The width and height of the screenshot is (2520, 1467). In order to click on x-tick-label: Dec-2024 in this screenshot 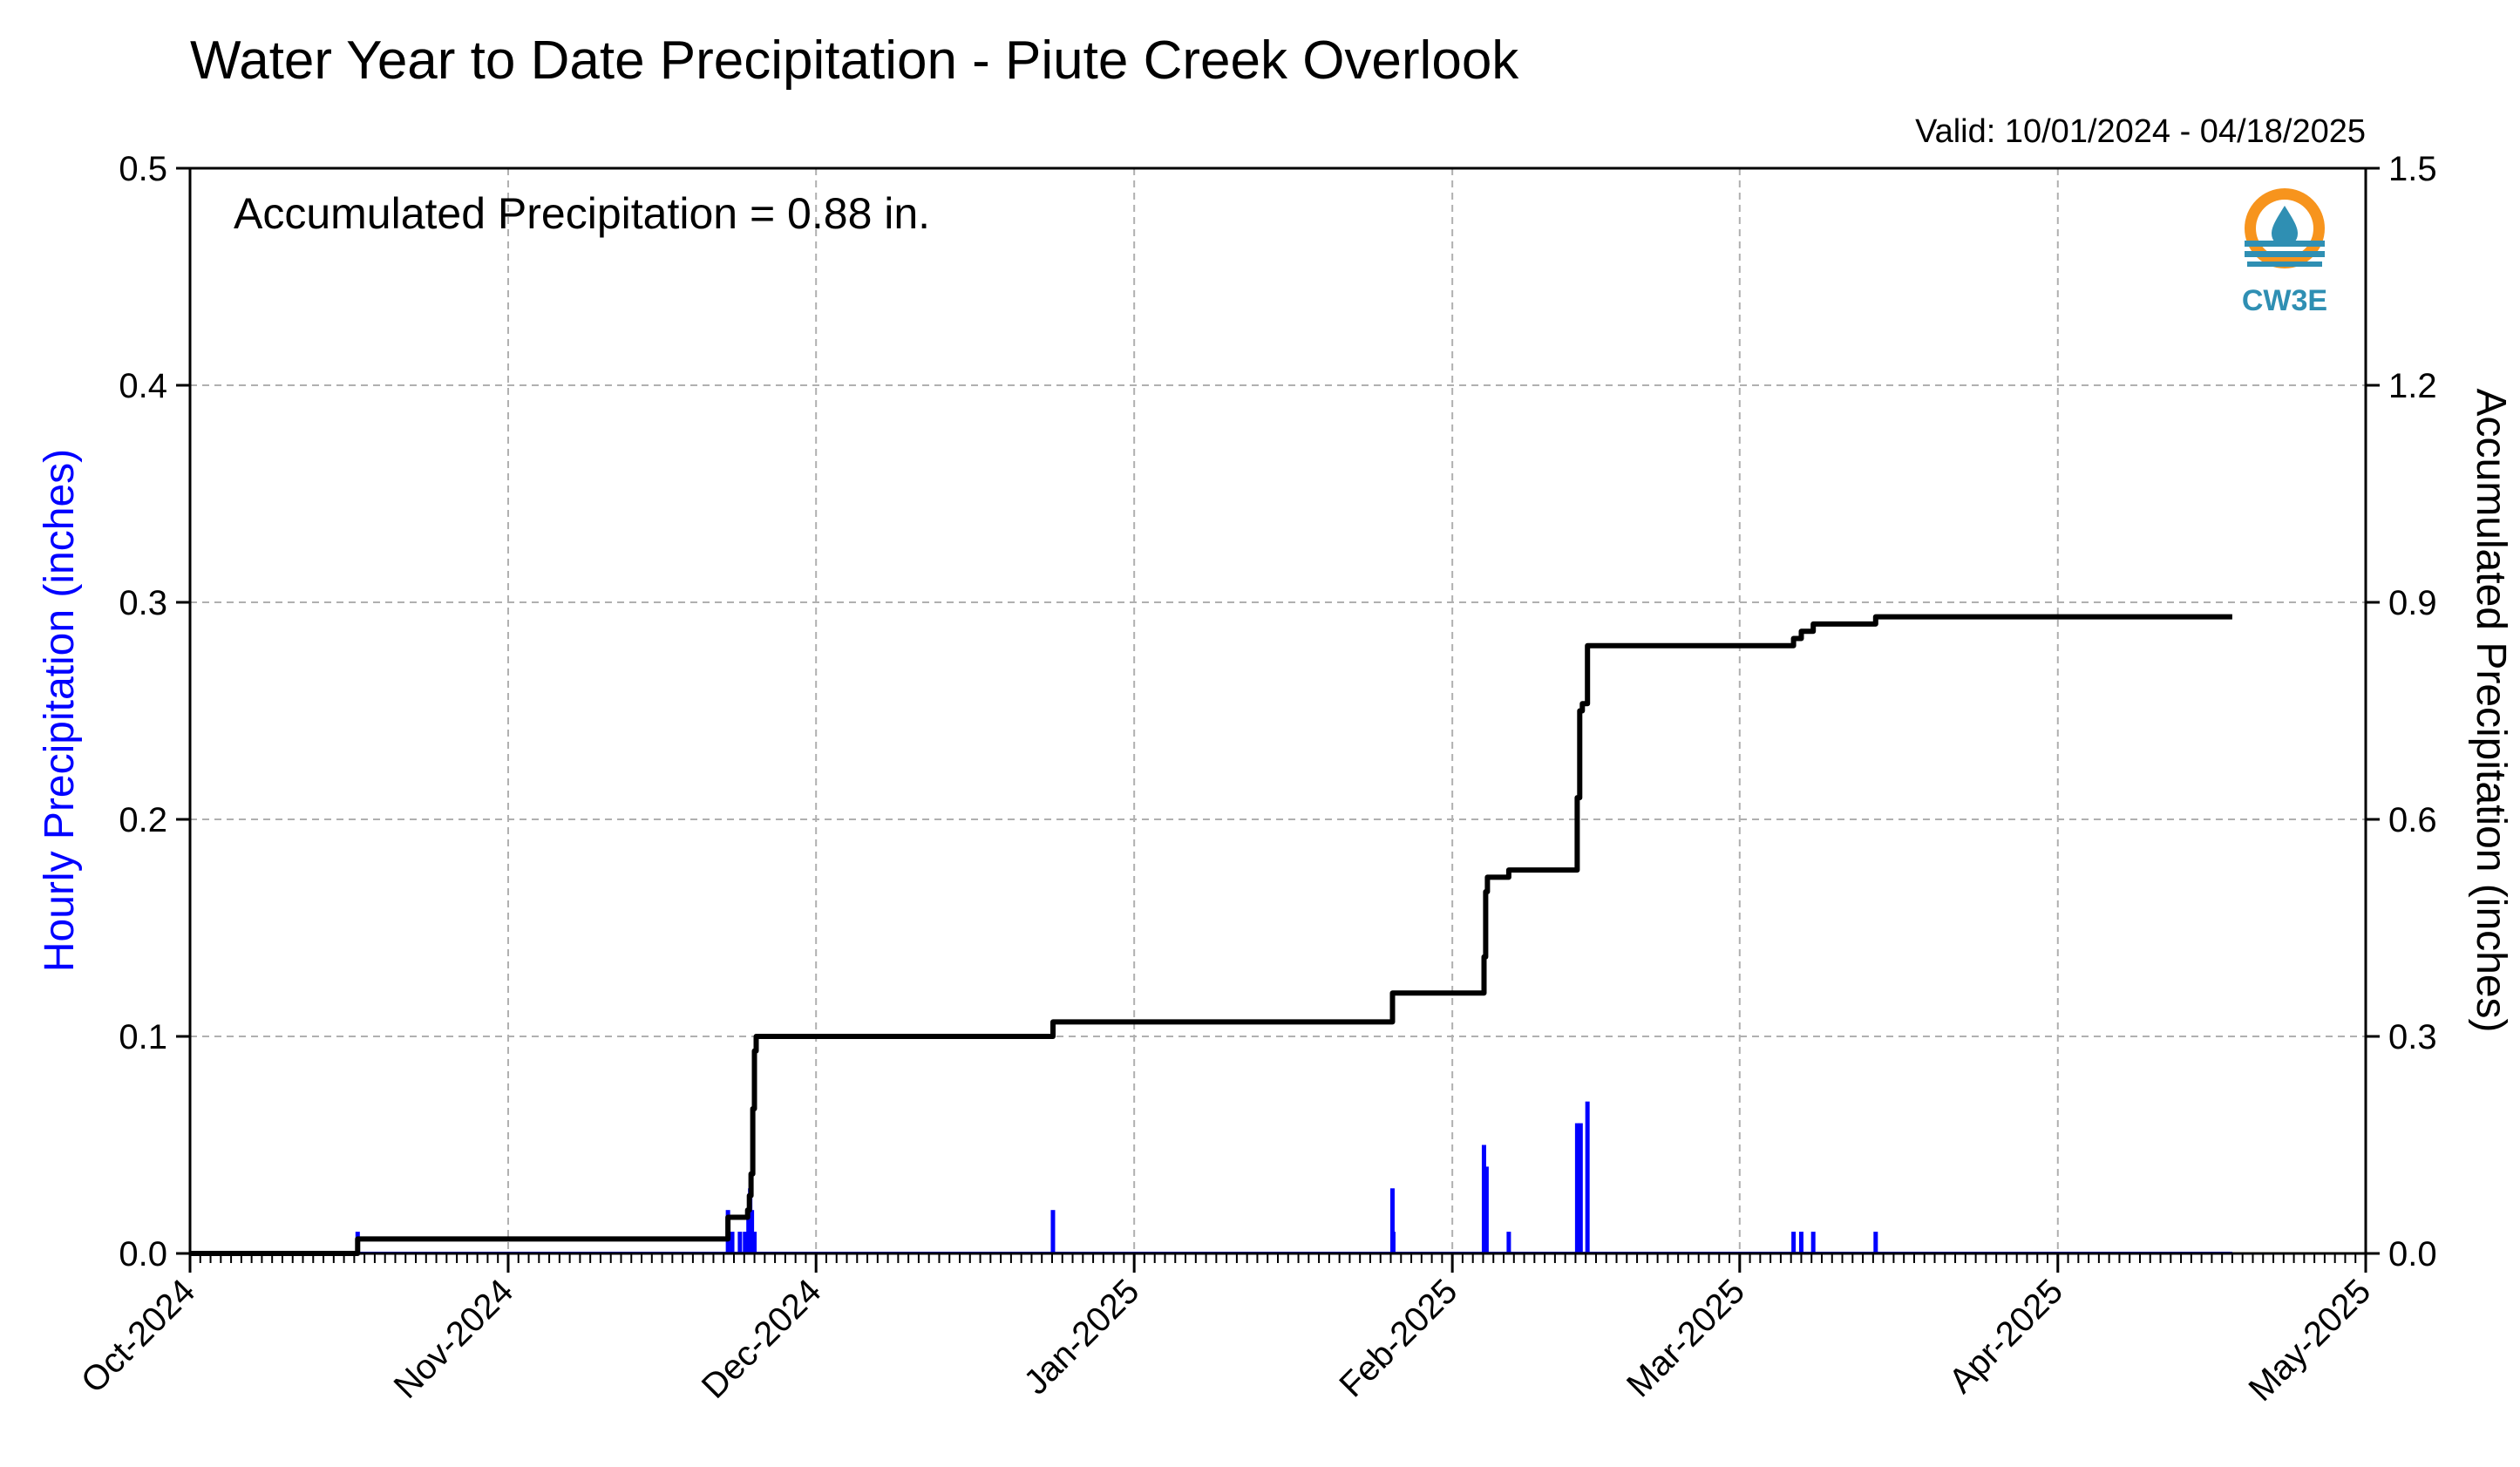, I will do `click(762, 1339)`.